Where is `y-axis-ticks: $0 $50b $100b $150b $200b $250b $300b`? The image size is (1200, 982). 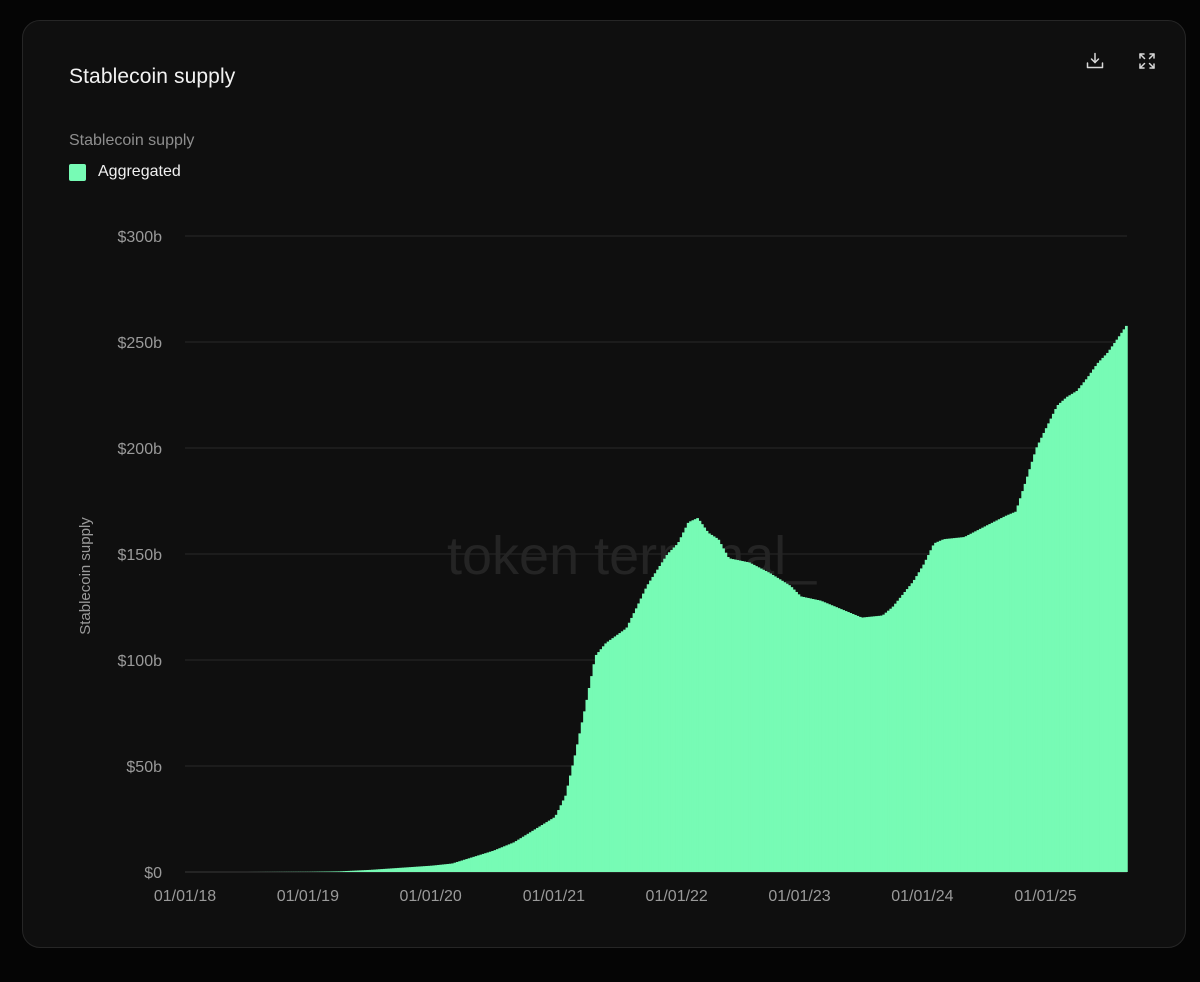
y-axis-ticks: $0 $50b $100b $150b $200b $250b $300b is located at coordinates (140, 555).